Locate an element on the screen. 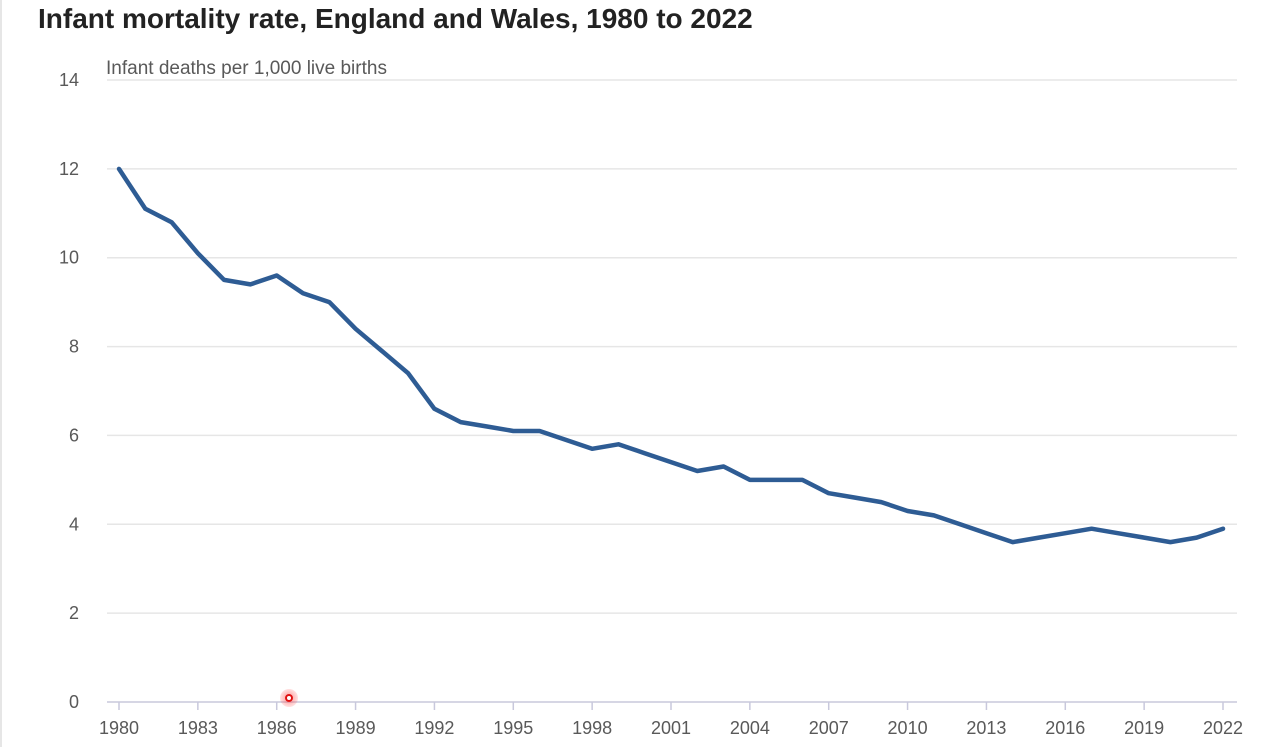  y-tick-label: 12 is located at coordinates (69, 169).